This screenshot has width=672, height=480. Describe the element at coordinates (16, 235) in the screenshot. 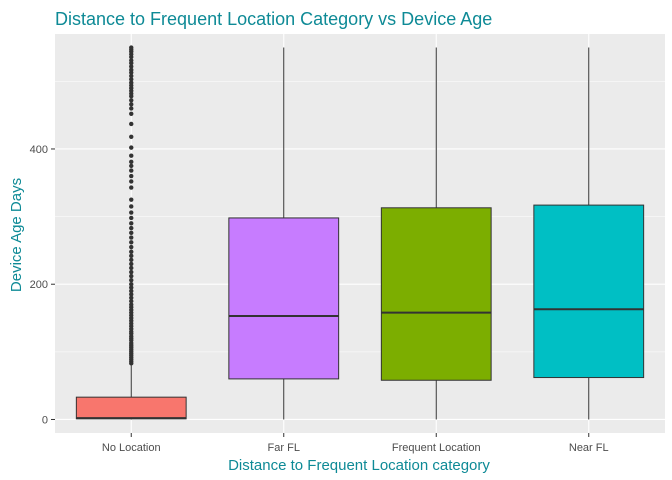

I see `y-axis-title: Device Age Days` at that location.